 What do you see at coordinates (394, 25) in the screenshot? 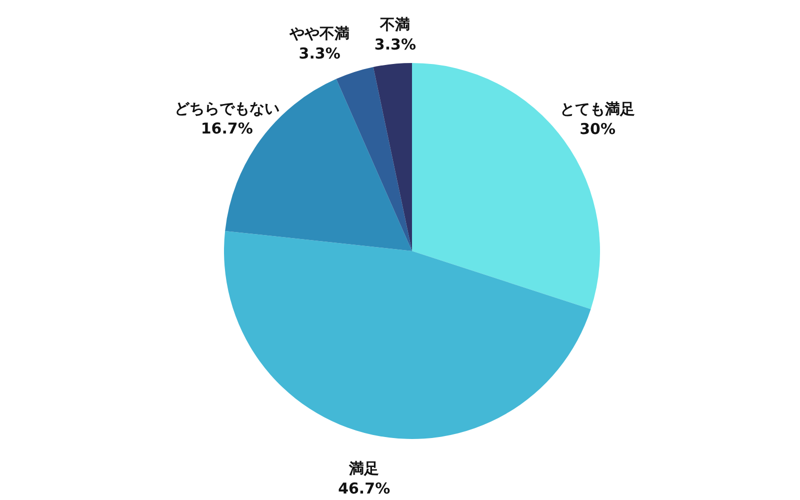
I see `slice-label: 不満` at bounding box center [394, 25].